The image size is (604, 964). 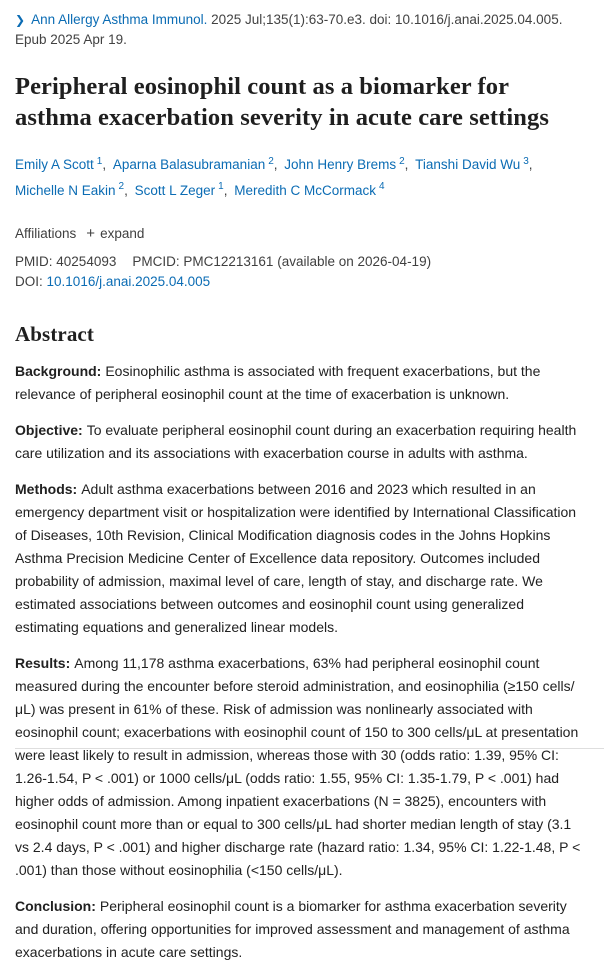 I want to click on pmid-label: PMID:, so click(x=34, y=261).